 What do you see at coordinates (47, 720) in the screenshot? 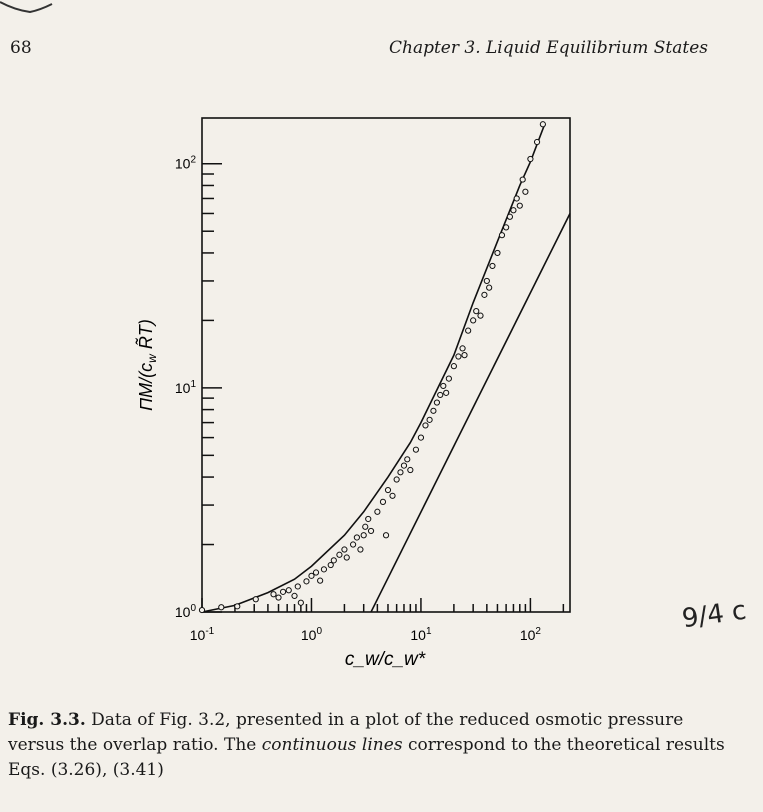
I see `figure-label: Fig. 3.3.` at bounding box center [47, 720].